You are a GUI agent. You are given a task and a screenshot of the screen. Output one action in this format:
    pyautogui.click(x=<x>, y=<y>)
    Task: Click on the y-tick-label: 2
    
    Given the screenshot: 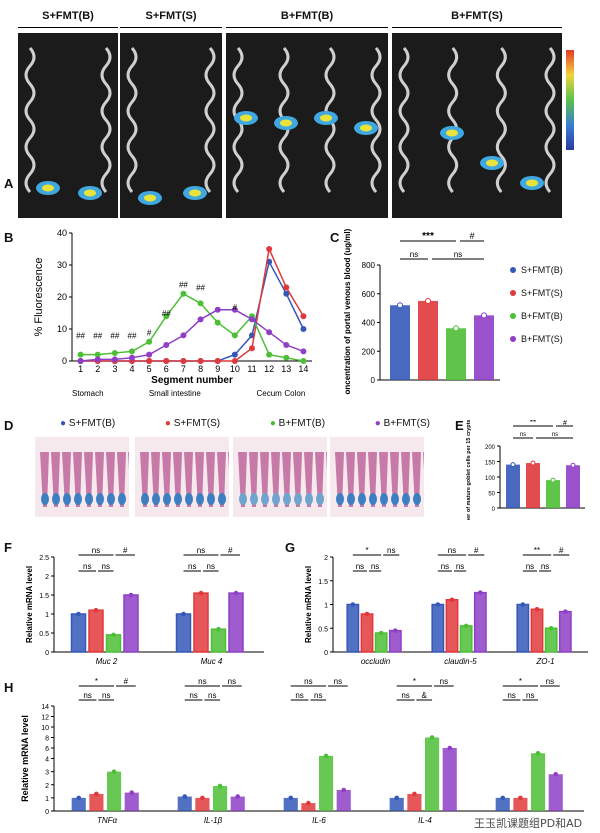 What is the action you would take?
    pyautogui.click(x=326, y=558)
    